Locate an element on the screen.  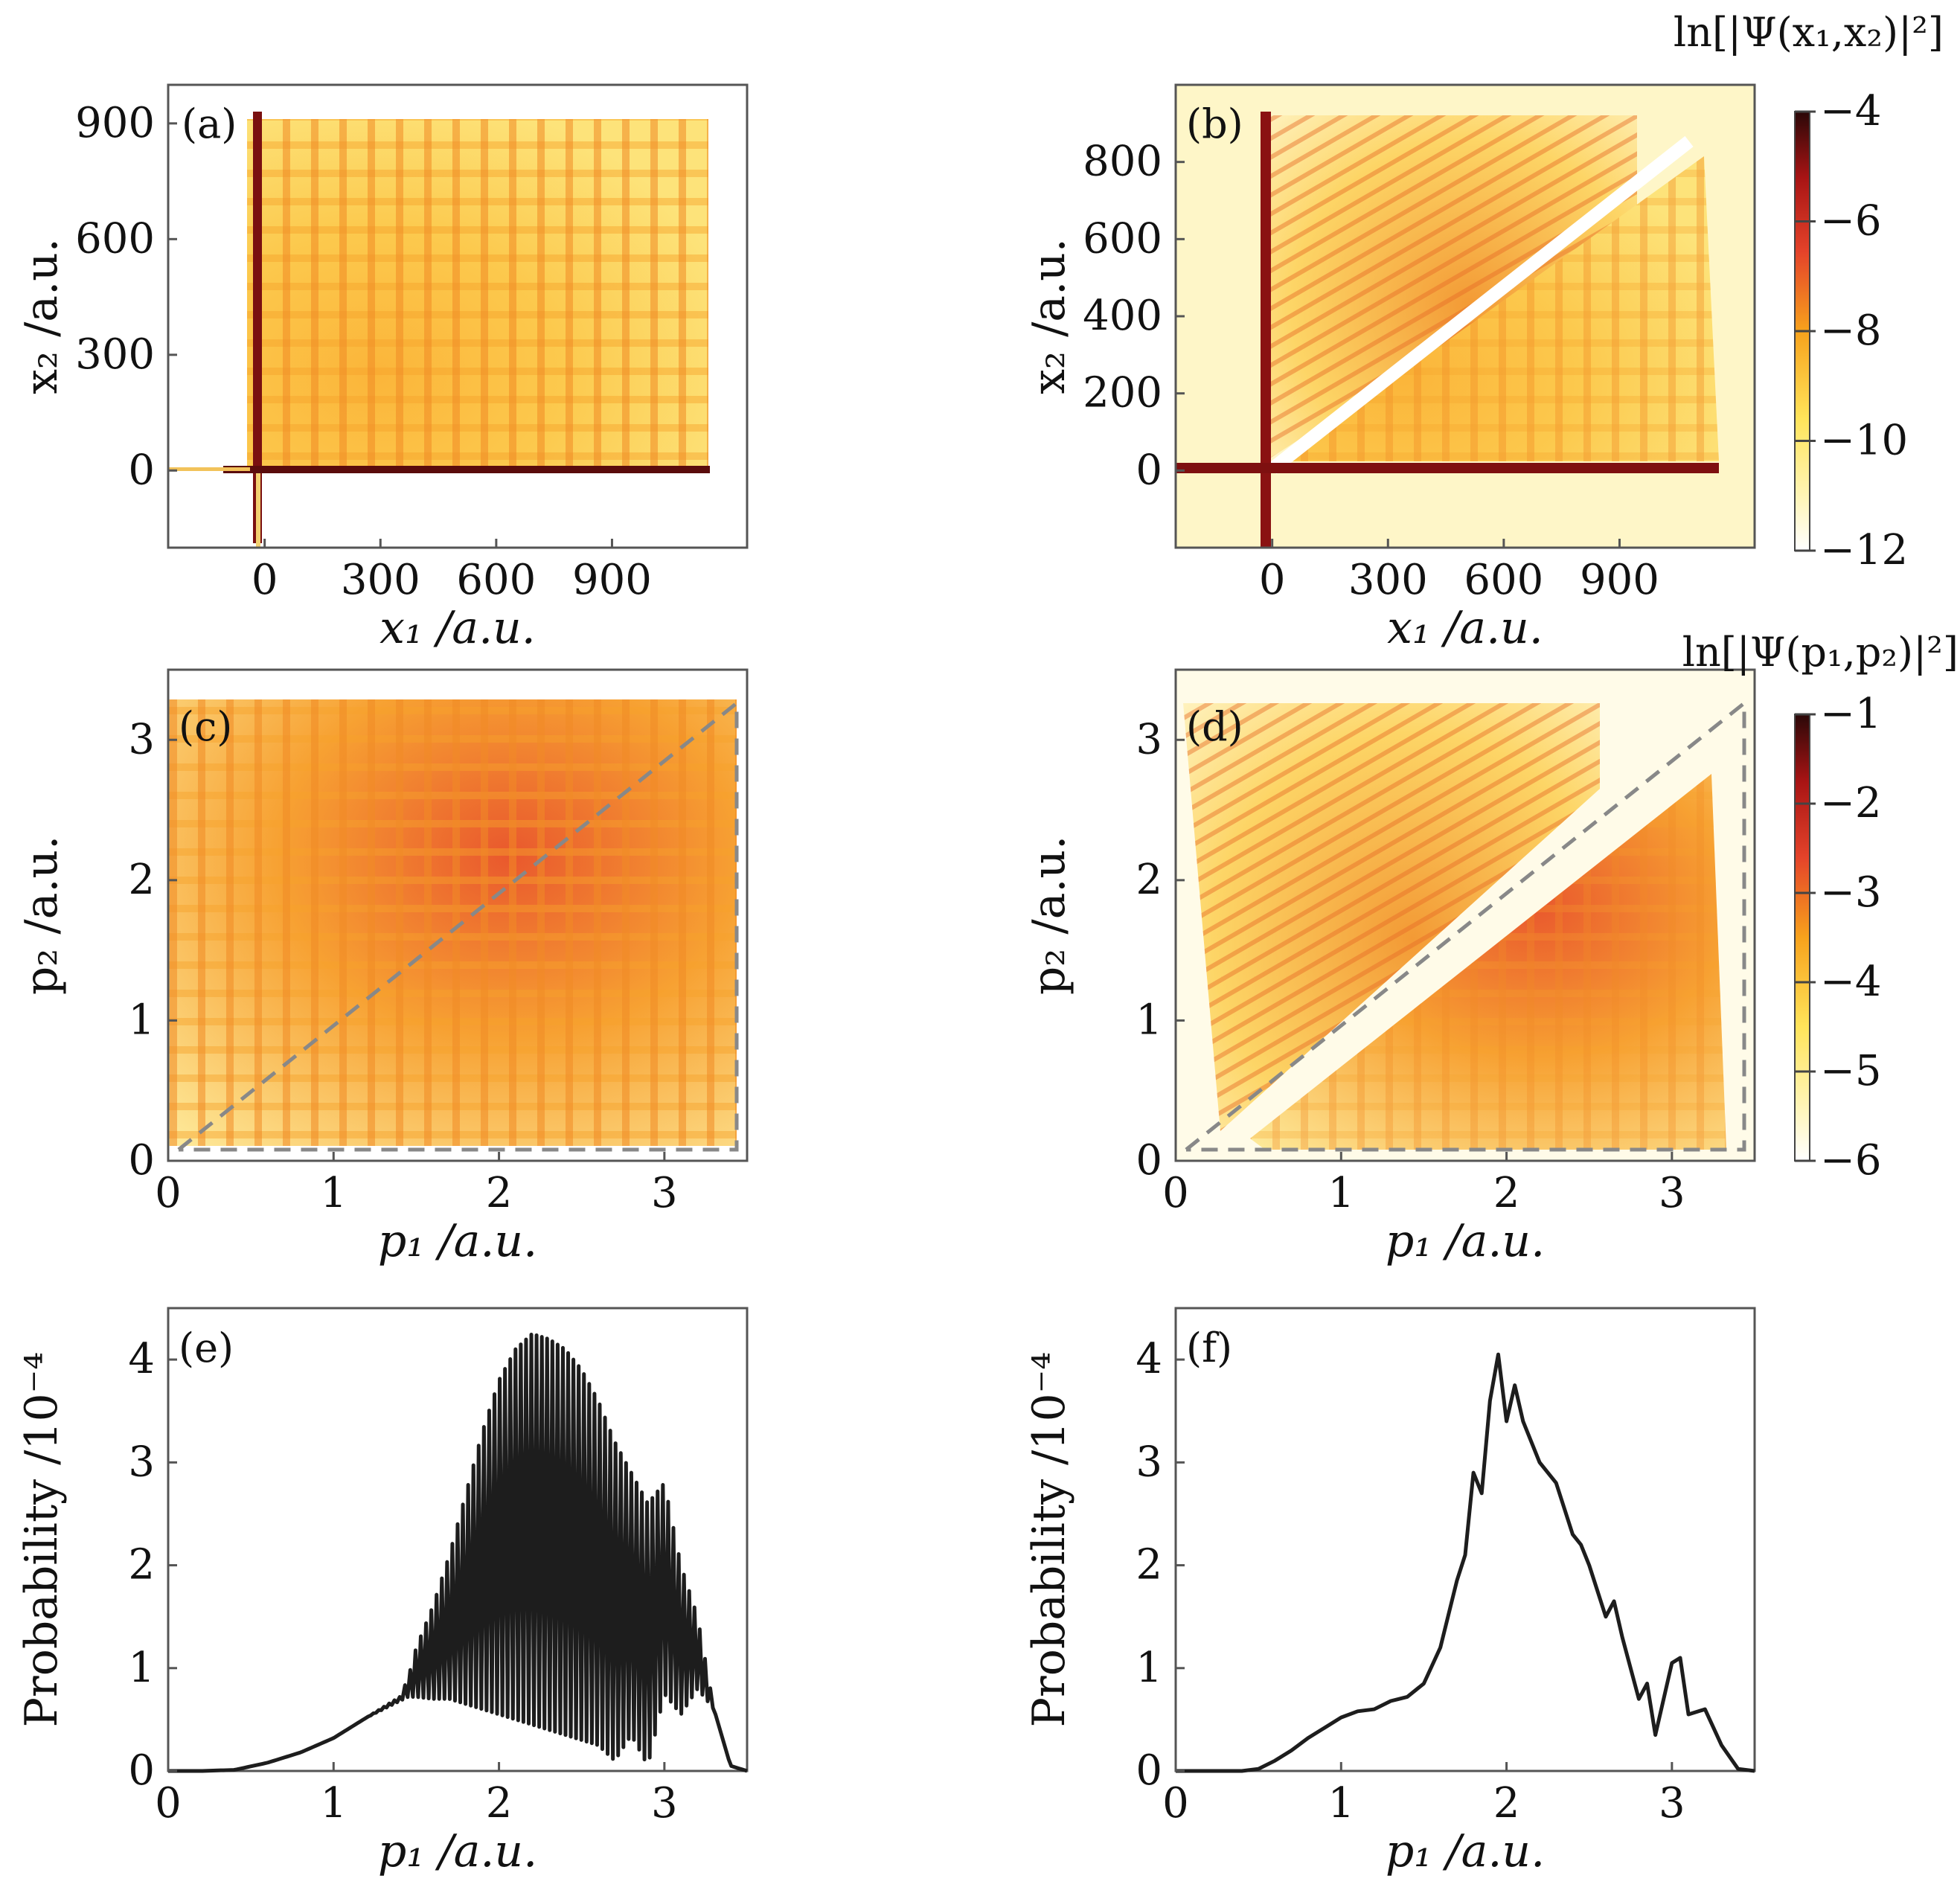
colorbar-tick-label: −5 is located at coordinates (1851, 1071).